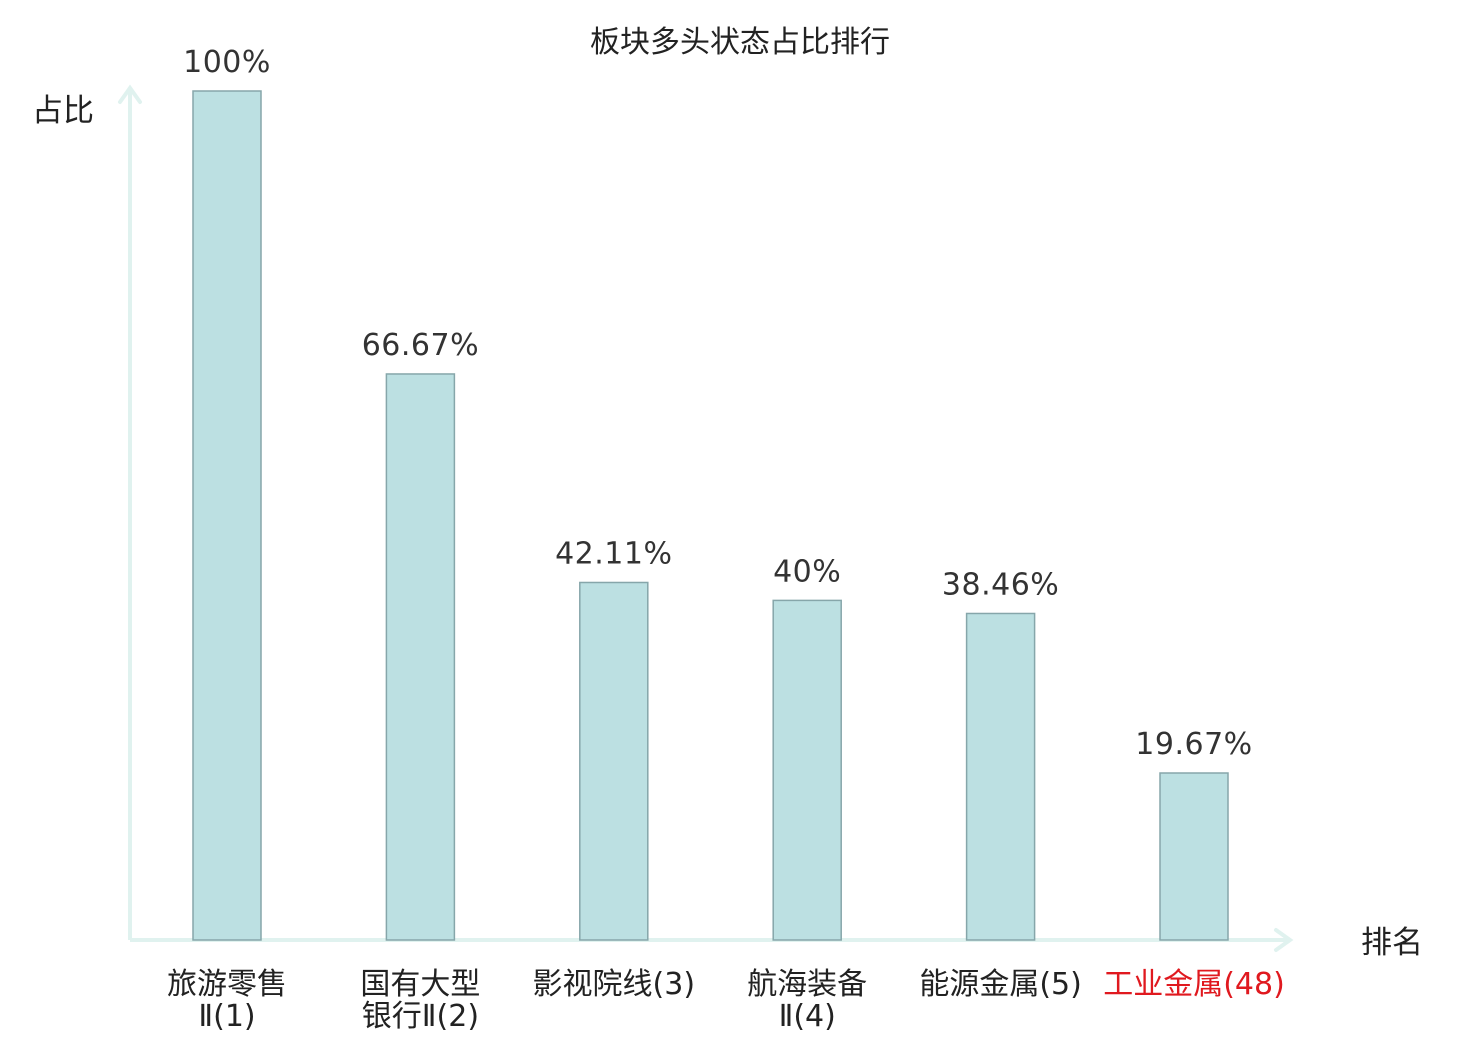 This screenshot has width=1480, height=1040. Describe the element at coordinates (63, 111) in the screenshot. I see `y-axis-label: 占比` at that location.